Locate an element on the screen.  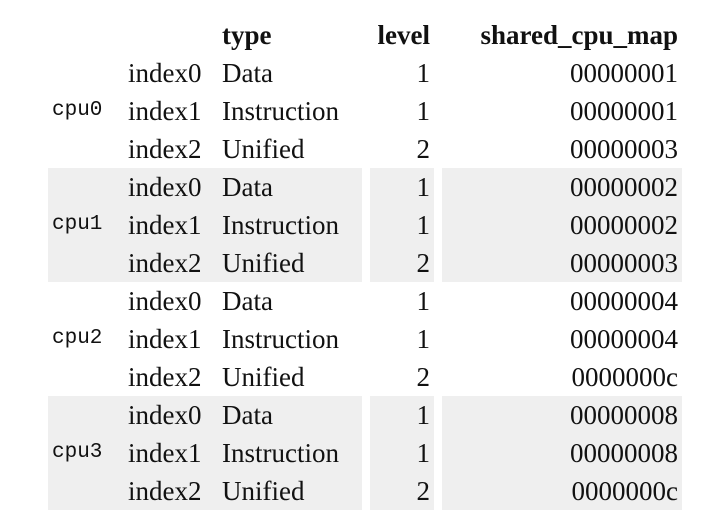
header-level: level is located at coordinates (403, 35).